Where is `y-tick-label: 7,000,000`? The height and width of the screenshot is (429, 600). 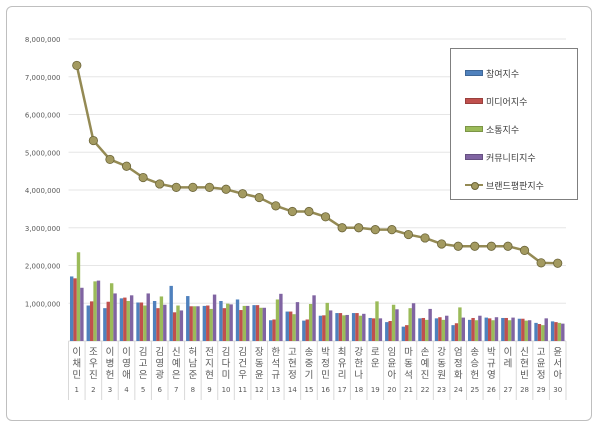 y-tick-label: 7,000,000 is located at coordinates (43, 78).